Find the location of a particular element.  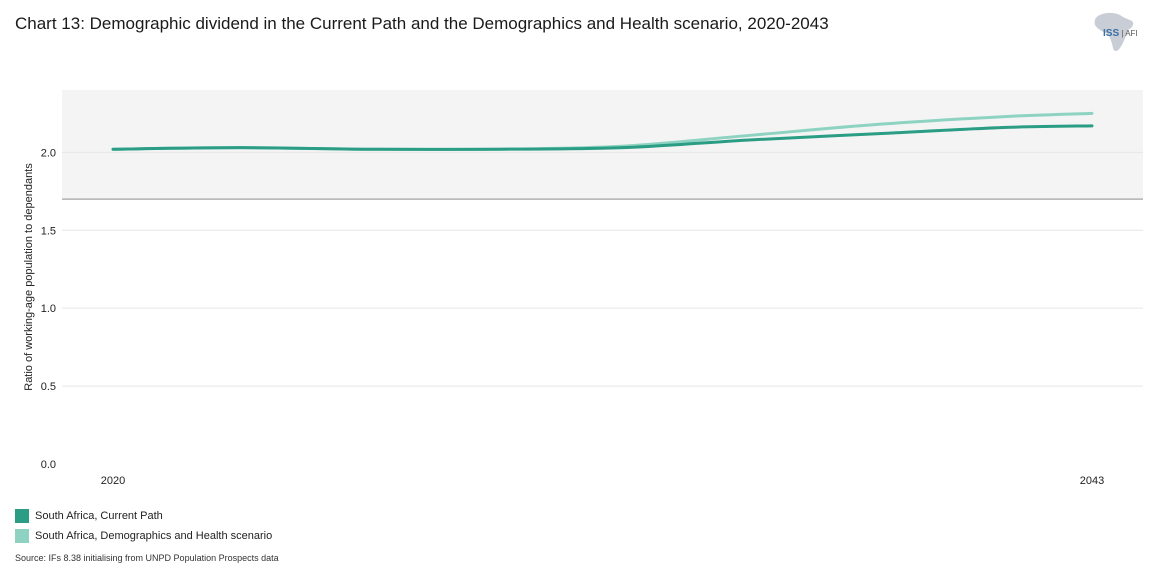

series-line-current-path is located at coordinates (602, 137).